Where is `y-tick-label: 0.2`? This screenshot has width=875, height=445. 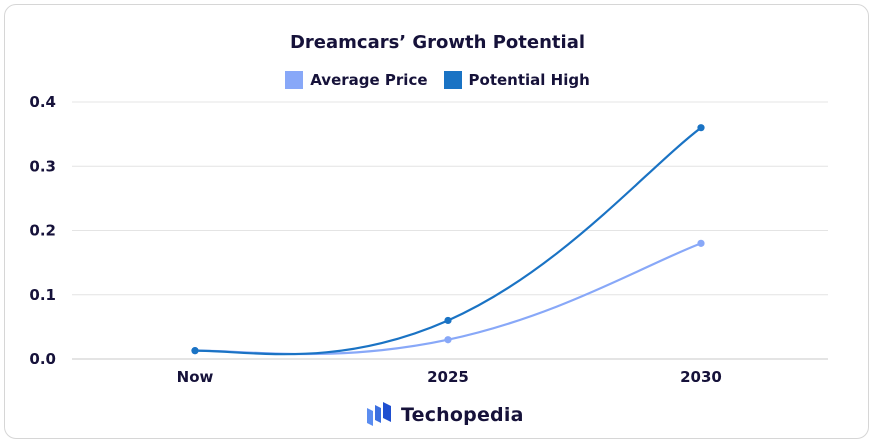 y-tick-label: 0.2 is located at coordinates (42, 231).